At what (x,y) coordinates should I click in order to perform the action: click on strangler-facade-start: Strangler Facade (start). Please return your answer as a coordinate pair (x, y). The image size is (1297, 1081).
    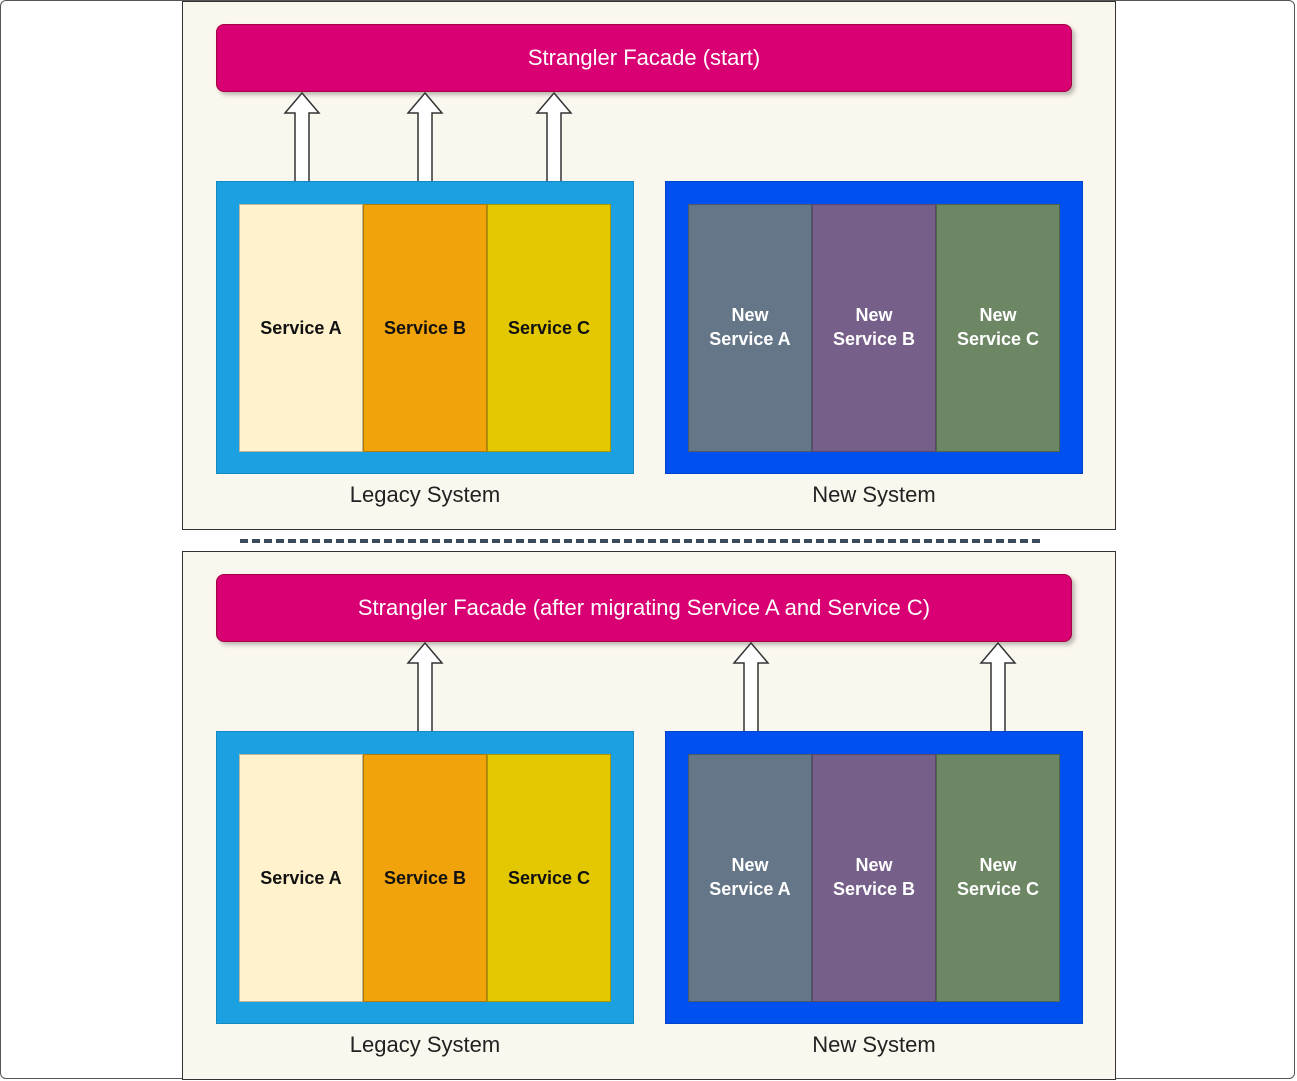
    Looking at the image, I should click on (644, 58).